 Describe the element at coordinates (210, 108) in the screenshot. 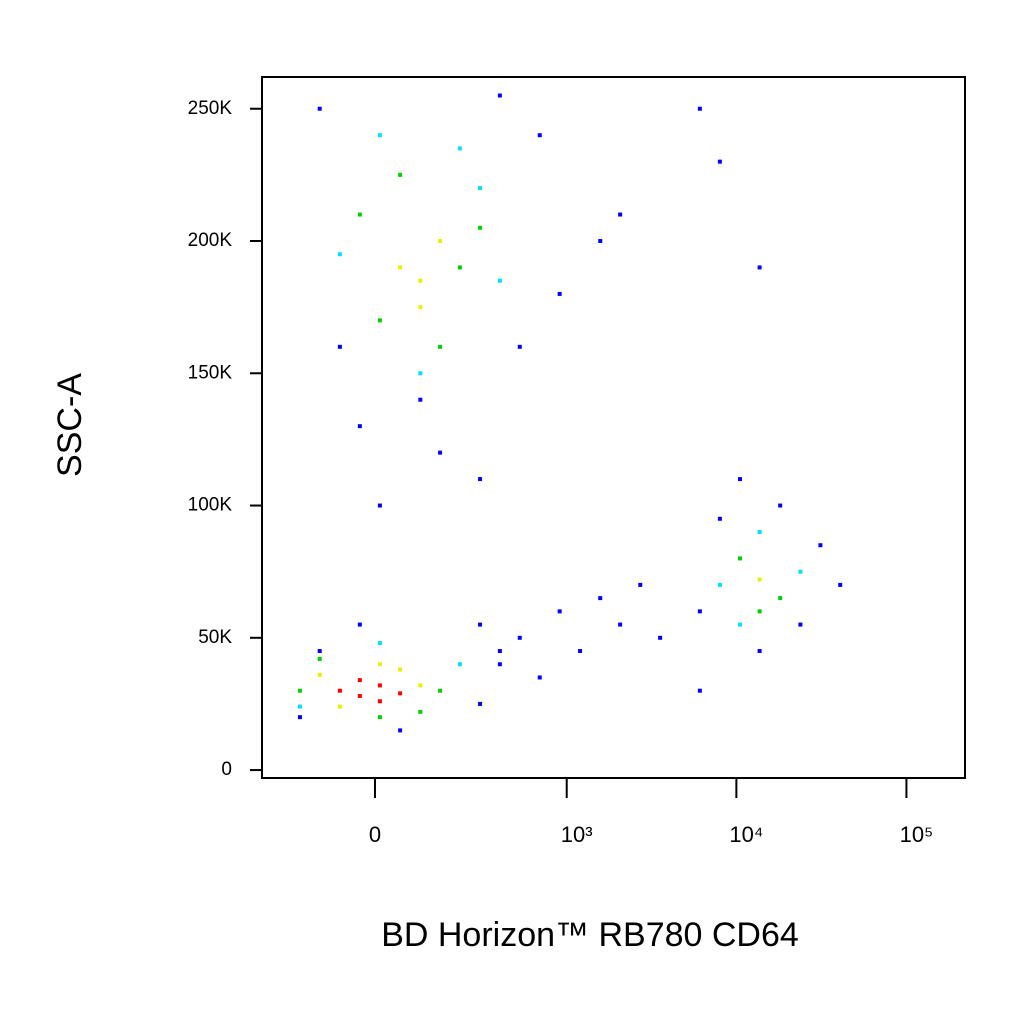

I see `y-tick-label: 250K` at that location.